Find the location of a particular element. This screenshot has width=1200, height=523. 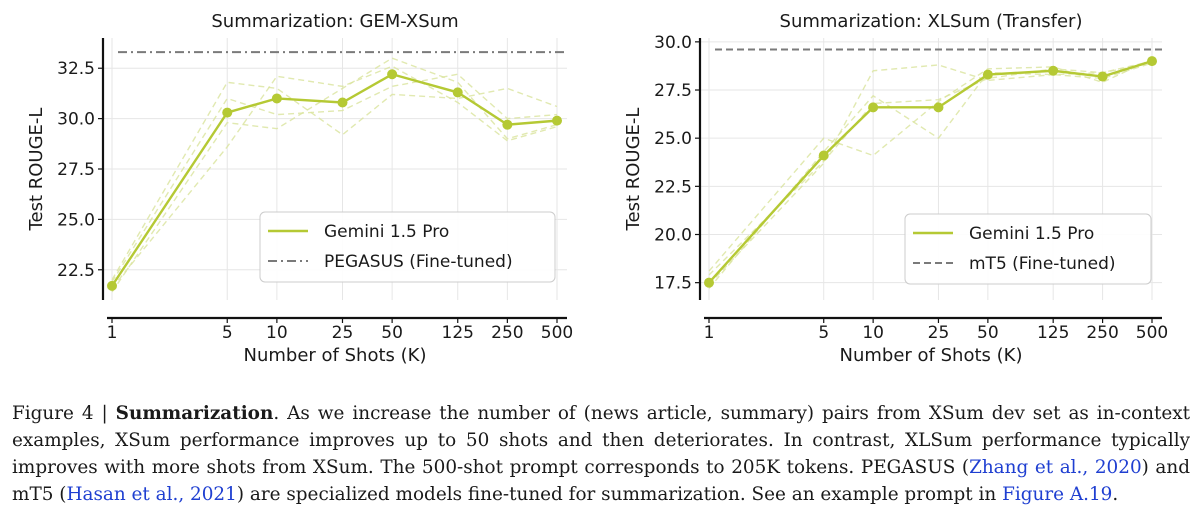

caption-text-4: . is located at coordinates (1115, 494).